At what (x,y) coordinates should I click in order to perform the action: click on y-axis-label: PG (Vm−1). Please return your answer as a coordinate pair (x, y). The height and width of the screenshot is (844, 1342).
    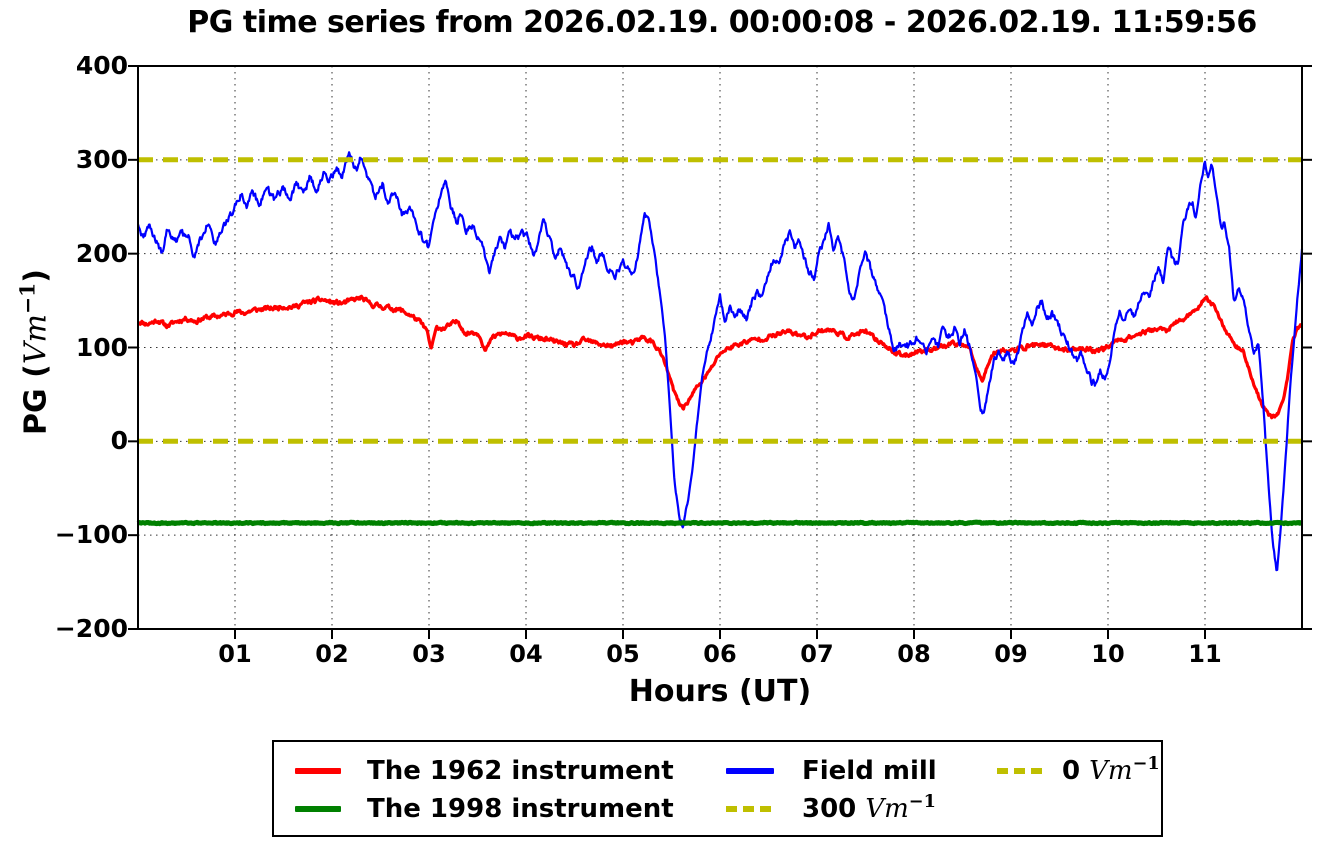
    Looking at the image, I should click on (34, 352).